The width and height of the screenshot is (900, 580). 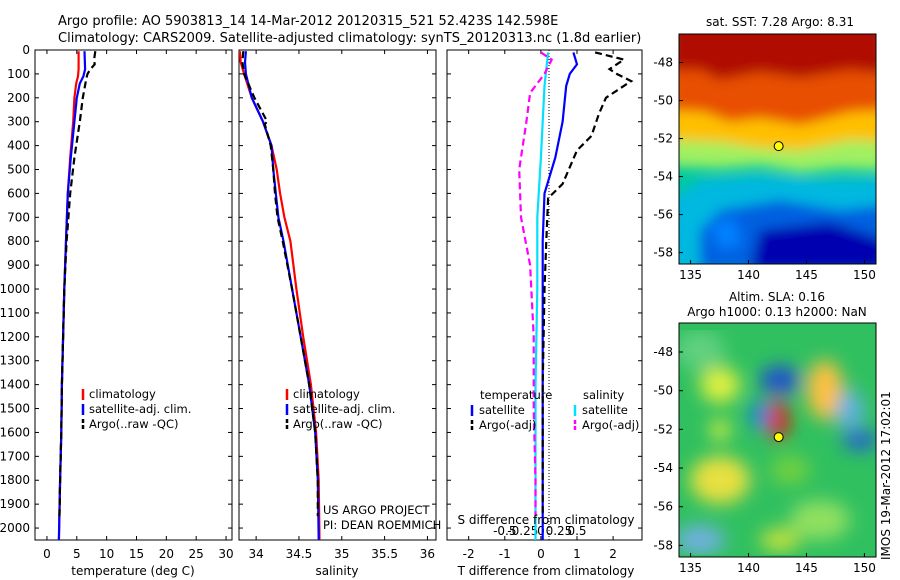 What do you see at coordinates (507, 425) in the screenshot?
I see `legend-entry: Argo(-adj)` at bounding box center [507, 425].